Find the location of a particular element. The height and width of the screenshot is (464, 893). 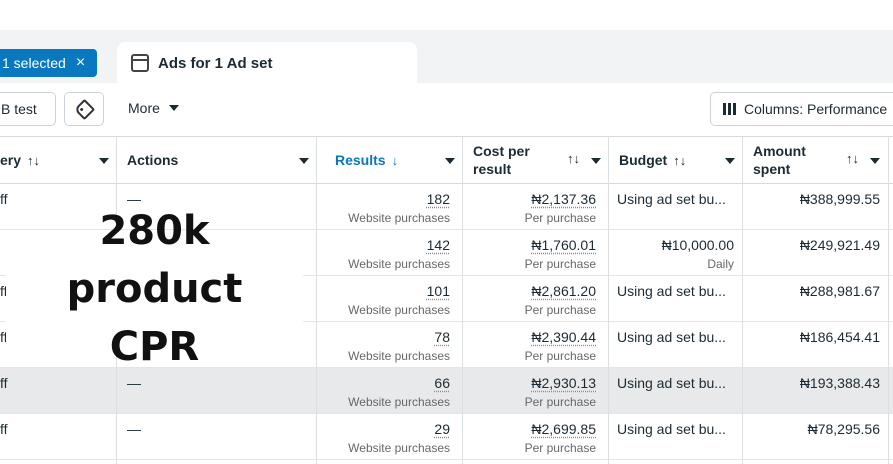

top-bar is located at coordinates (446, 15).